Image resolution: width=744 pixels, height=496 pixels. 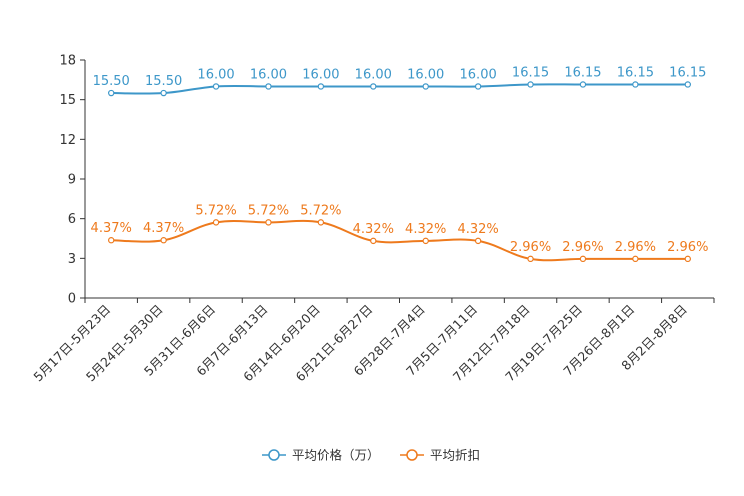 I want to click on y-tick-label: 18, so click(x=67, y=61).